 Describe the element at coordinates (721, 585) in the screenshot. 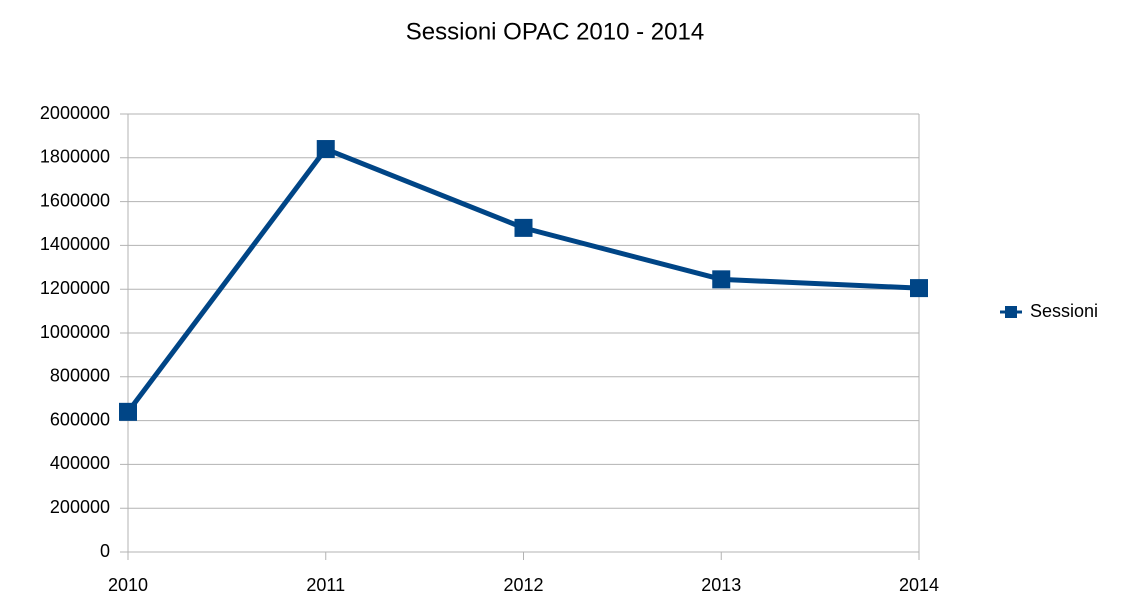

I see `x-tick-label: 2013` at that location.